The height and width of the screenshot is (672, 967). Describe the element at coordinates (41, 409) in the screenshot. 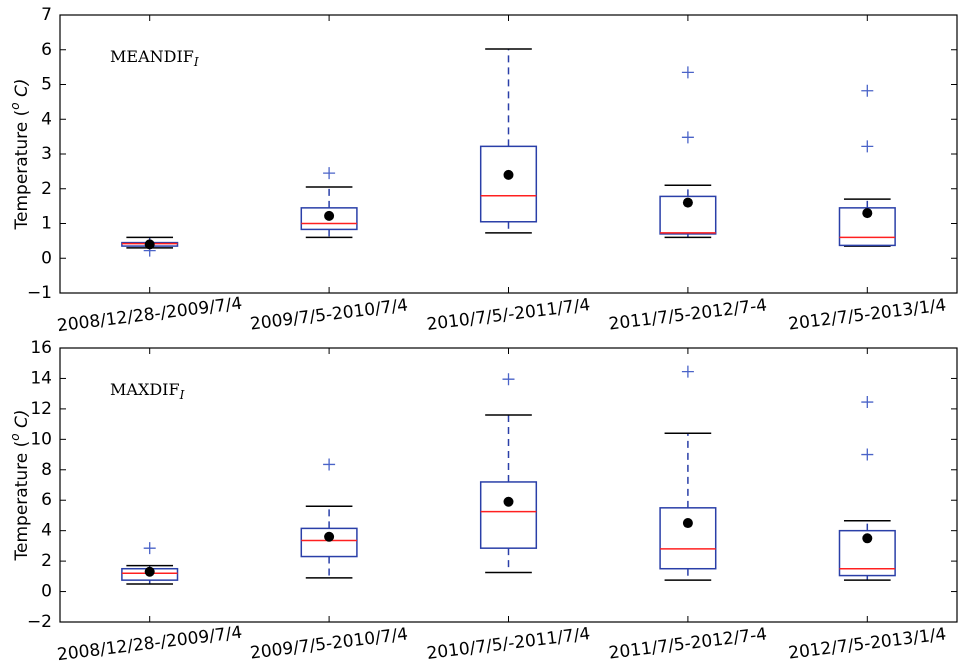

I see `y-tick-label: 12` at that location.